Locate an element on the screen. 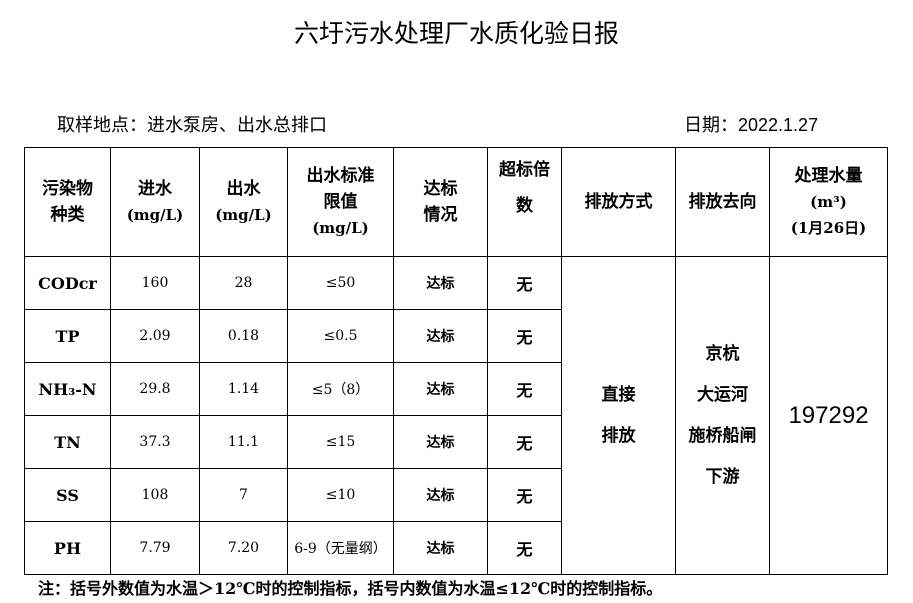  limit-value: ≤50 is located at coordinates (340, 283).